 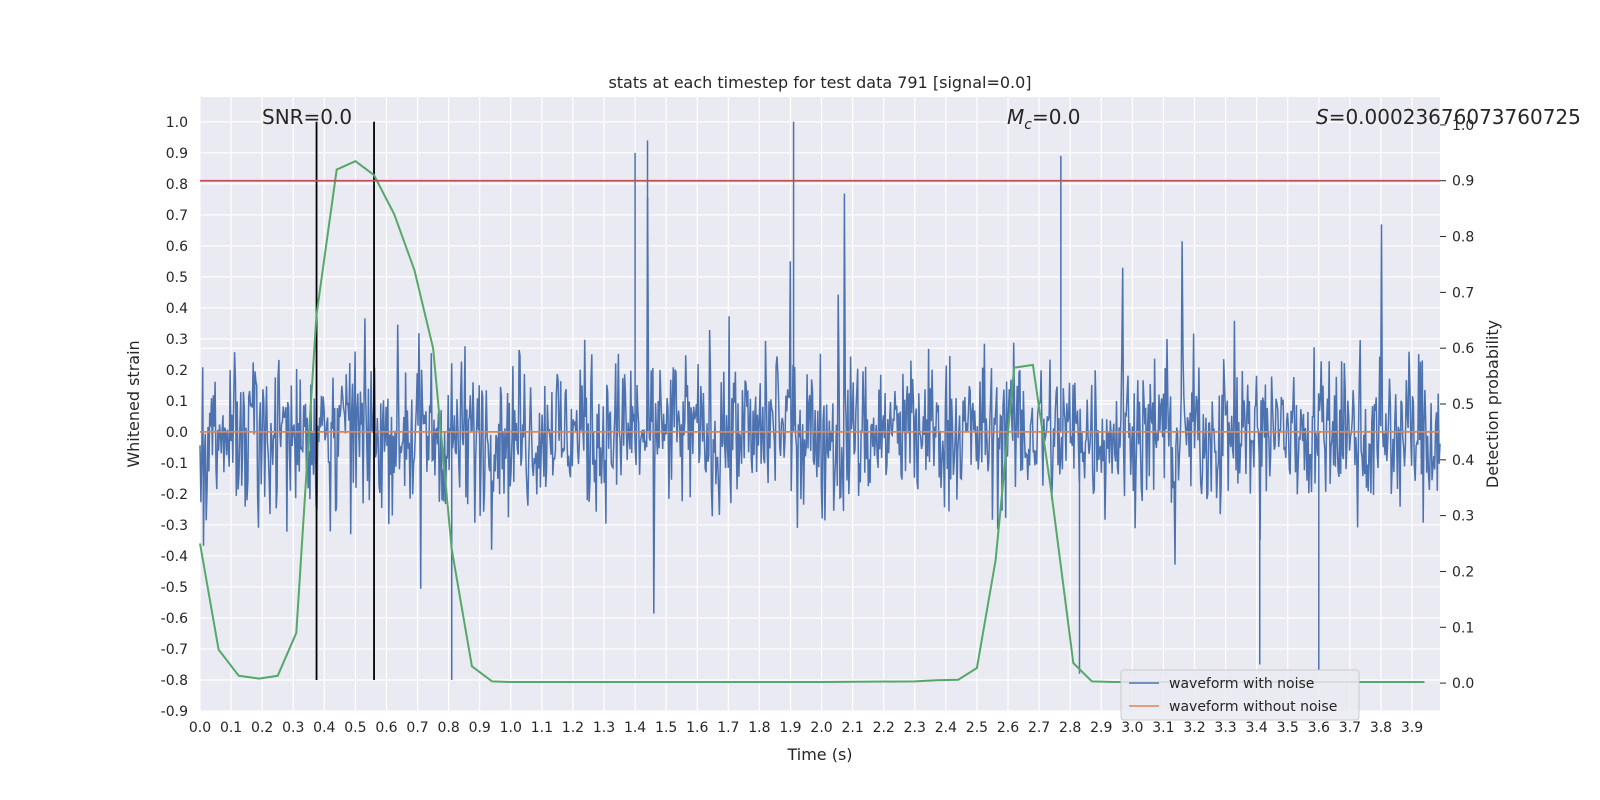 I want to click on y-left-tick-label-7: -0.2, so click(x=174, y=495).